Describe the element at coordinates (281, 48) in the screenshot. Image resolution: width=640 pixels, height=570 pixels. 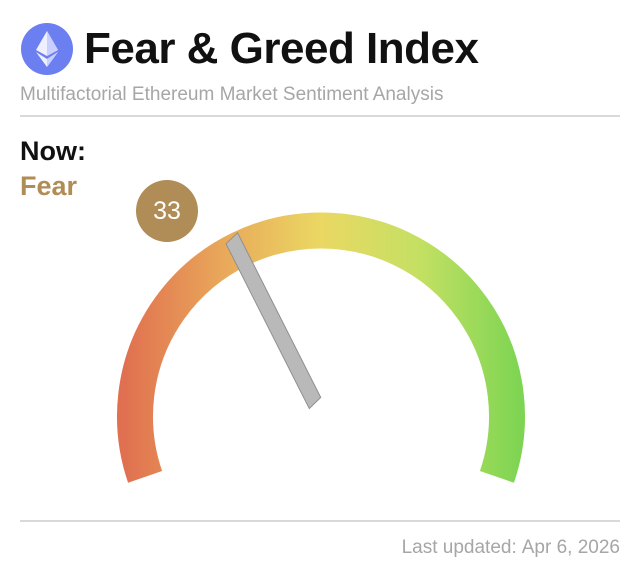
I see `page-title: Fear & Greed Index` at that location.